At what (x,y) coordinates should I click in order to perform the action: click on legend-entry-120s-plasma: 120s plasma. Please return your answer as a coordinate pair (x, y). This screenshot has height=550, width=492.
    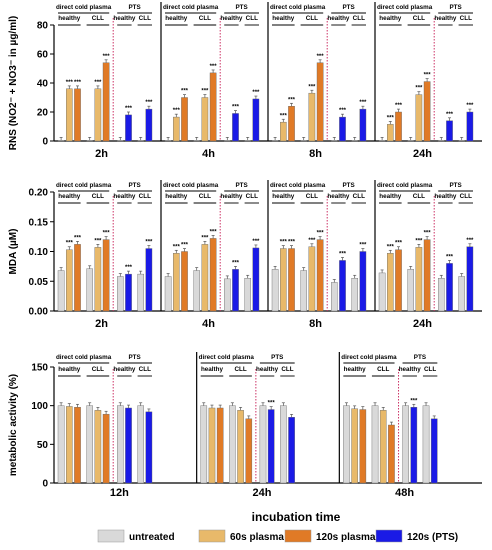
    Looking at the image, I should click on (330, 536).